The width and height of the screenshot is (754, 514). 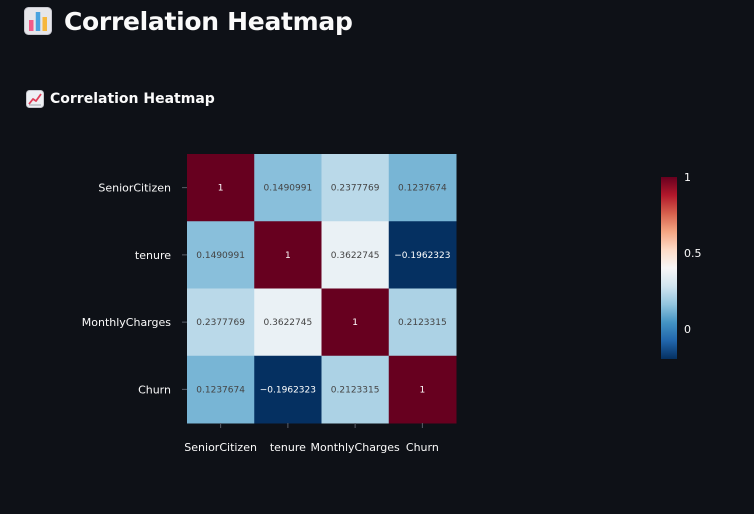 I want to click on section-title-text: Correlation Heatmap, so click(x=132, y=99).